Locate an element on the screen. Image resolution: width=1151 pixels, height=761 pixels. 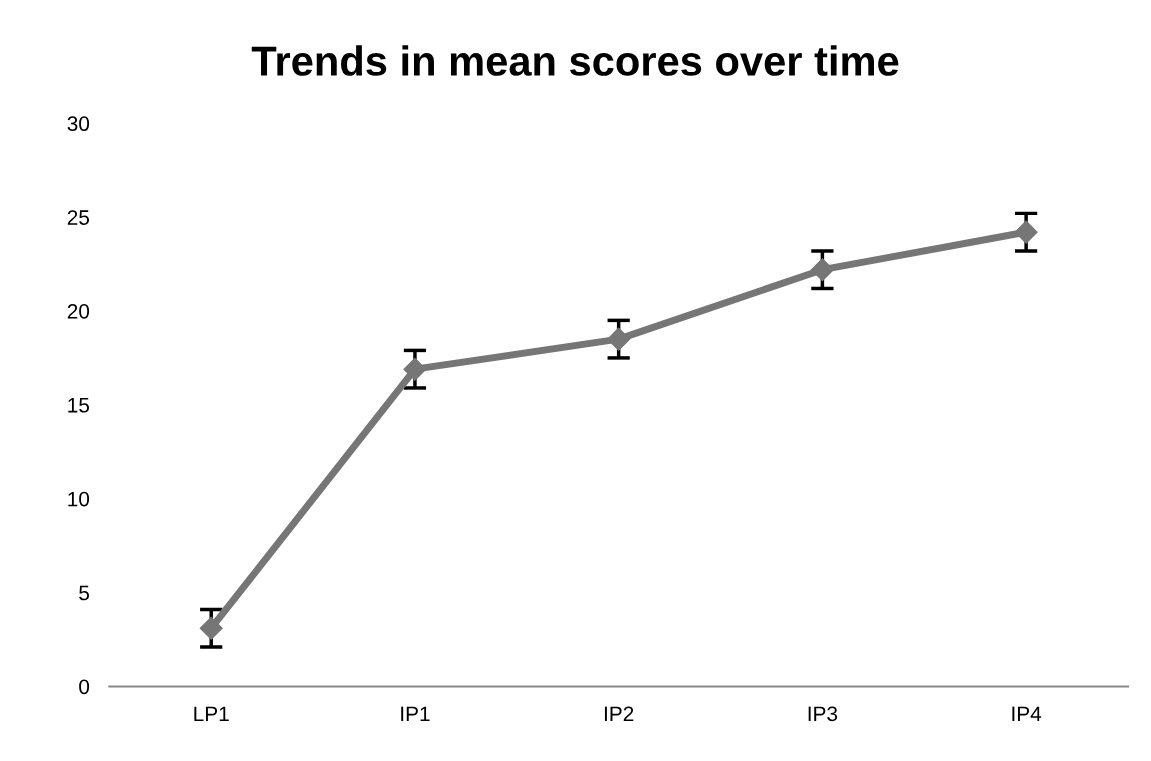
y-tick-label: 10 is located at coordinates (79, 499).